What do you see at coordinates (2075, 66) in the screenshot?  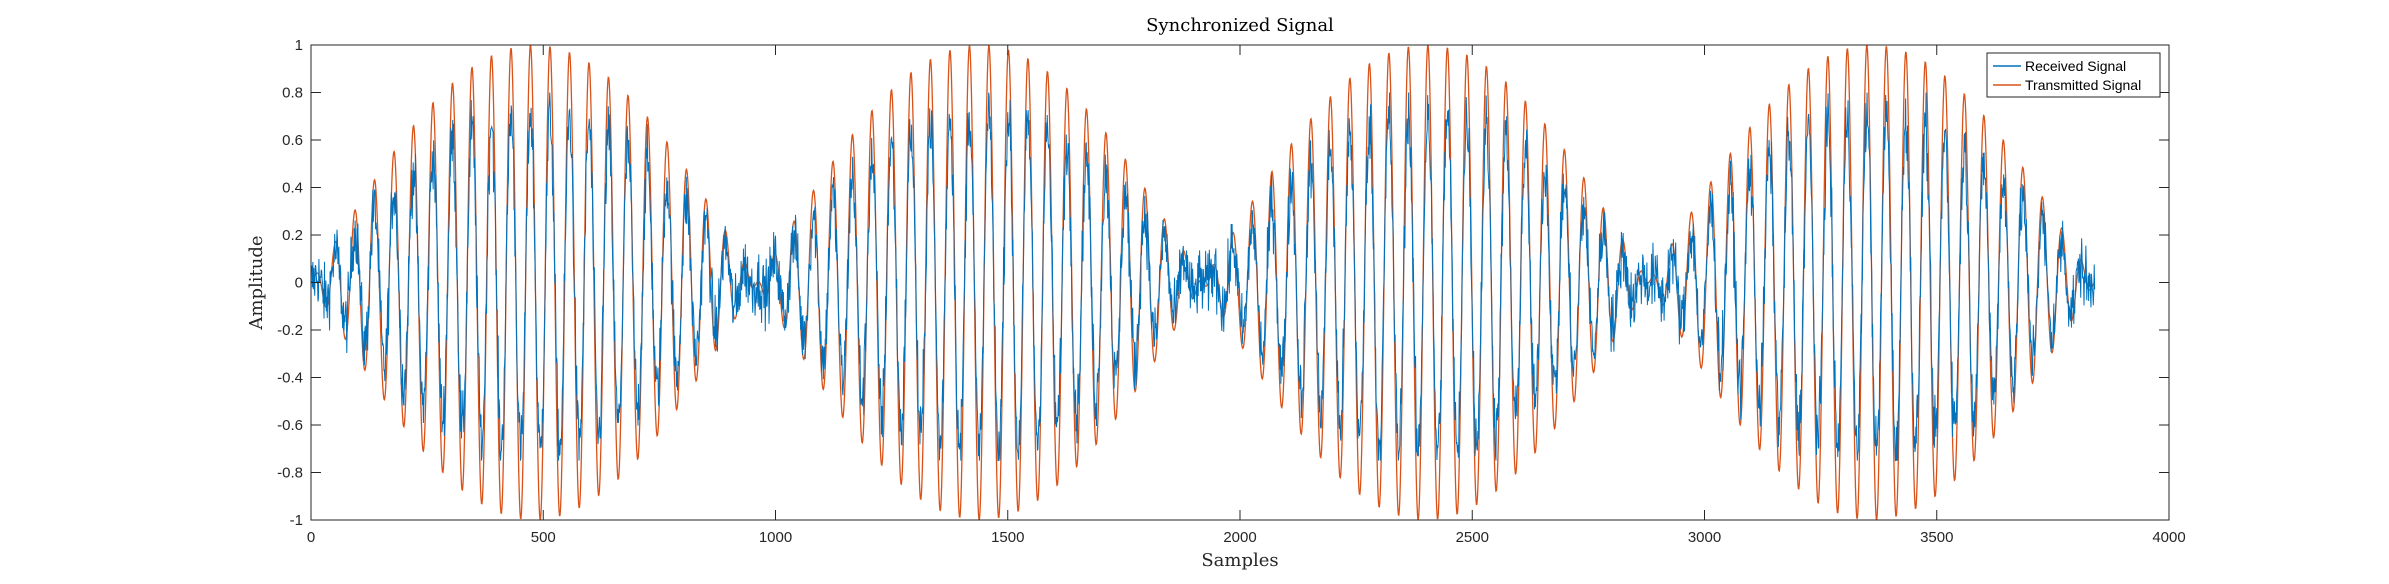 I see `legend-label-received: Received Signal` at bounding box center [2075, 66].